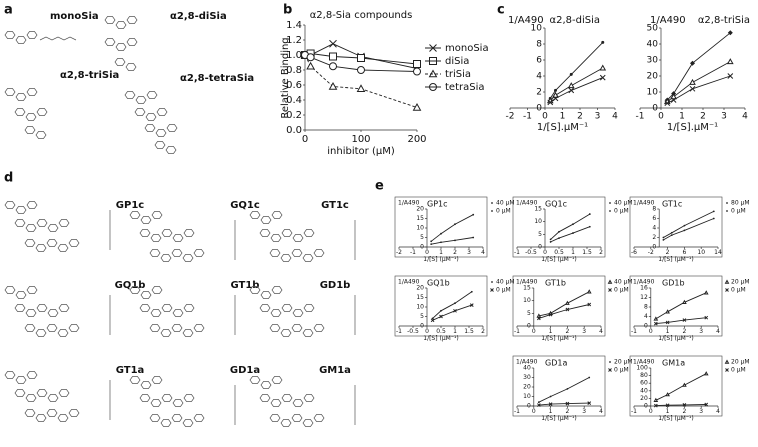 This screenshot has height=447, width=758. I want to click on y-tick-label: 0.0, so click(294, 130).